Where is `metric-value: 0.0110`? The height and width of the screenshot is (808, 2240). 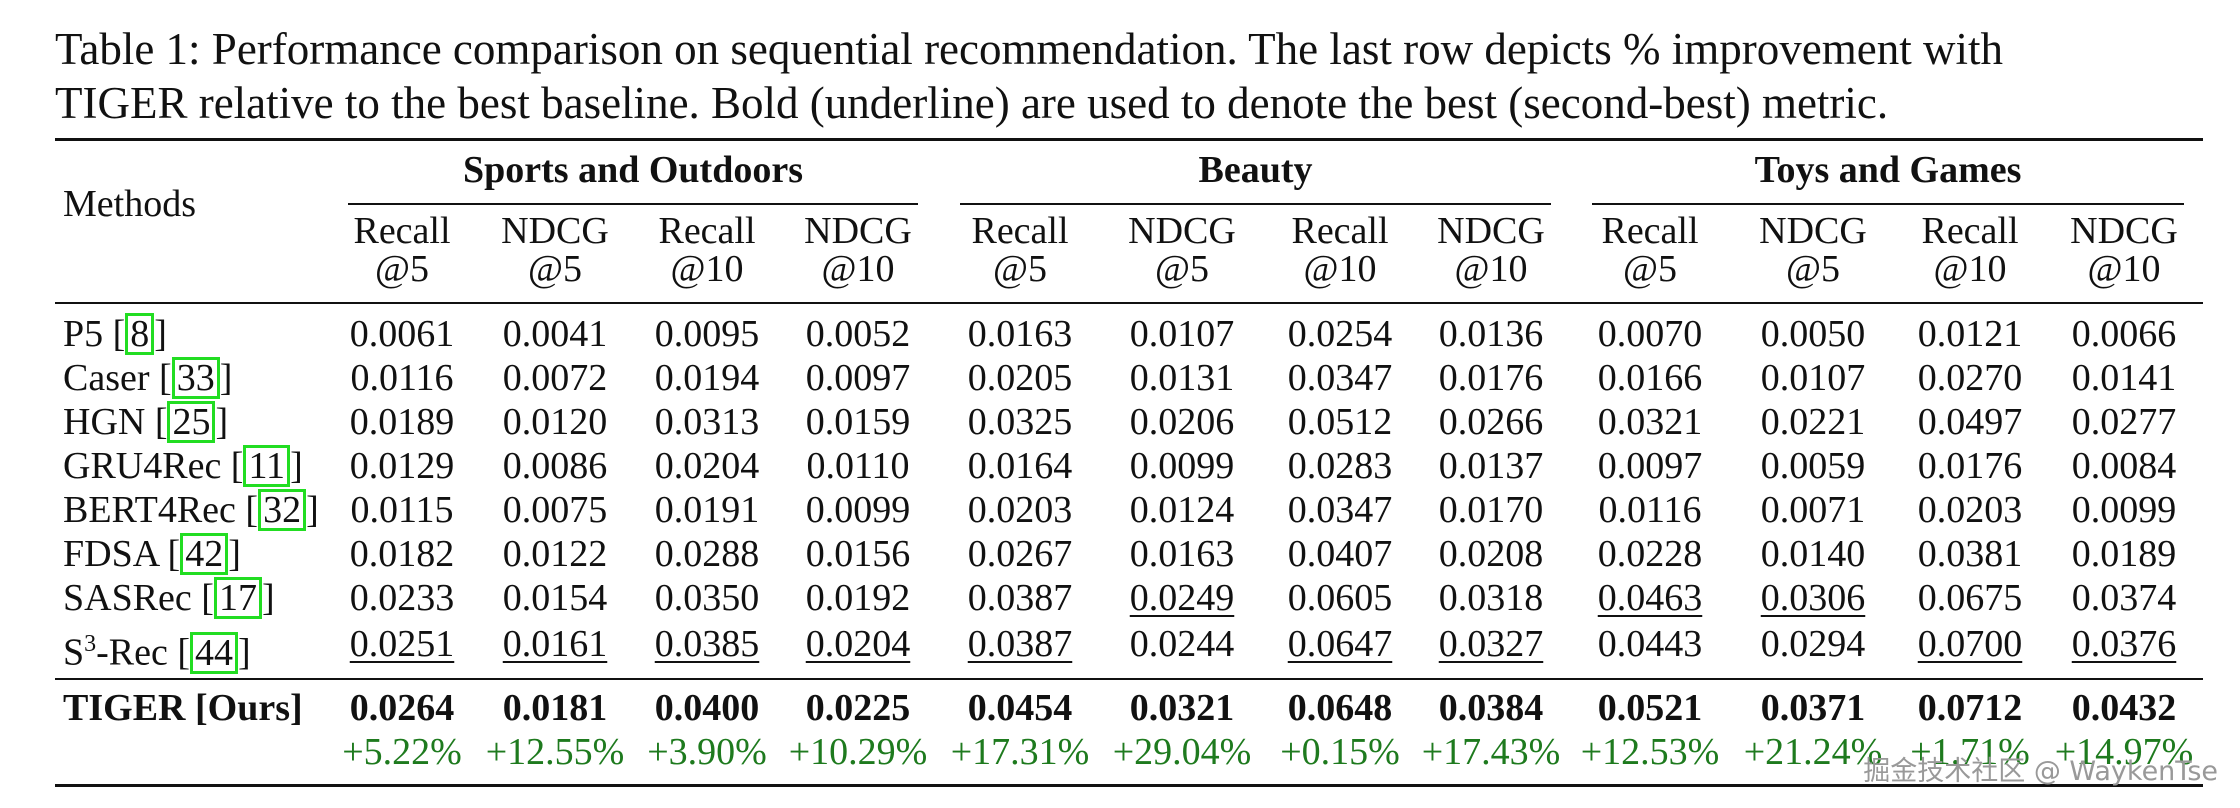 metric-value: 0.0110 is located at coordinates (858, 466).